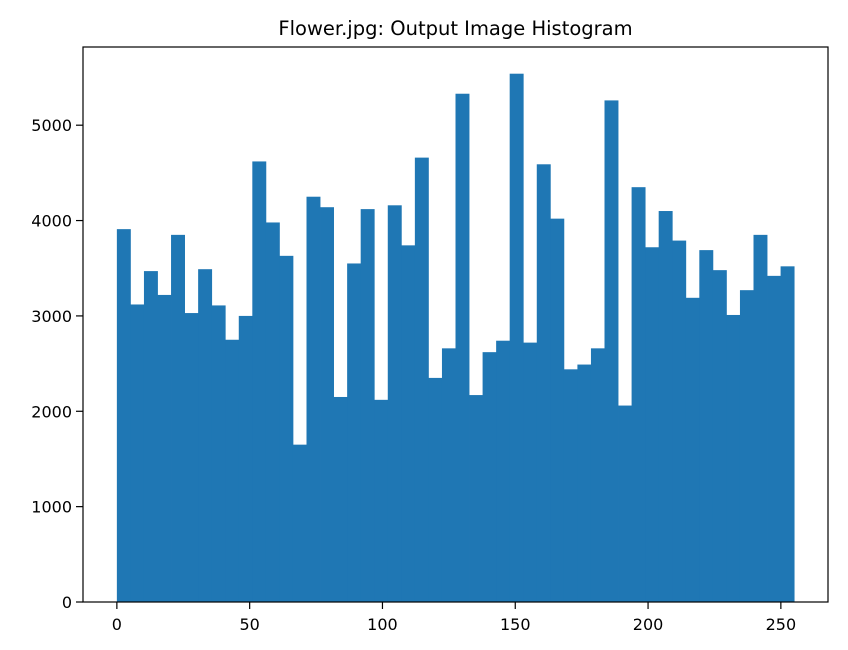 The image size is (848, 650). Describe the element at coordinates (455, 28) in the screenshot. I see `chart-title: Flower.jpg: Output Image Histogram` at that location.